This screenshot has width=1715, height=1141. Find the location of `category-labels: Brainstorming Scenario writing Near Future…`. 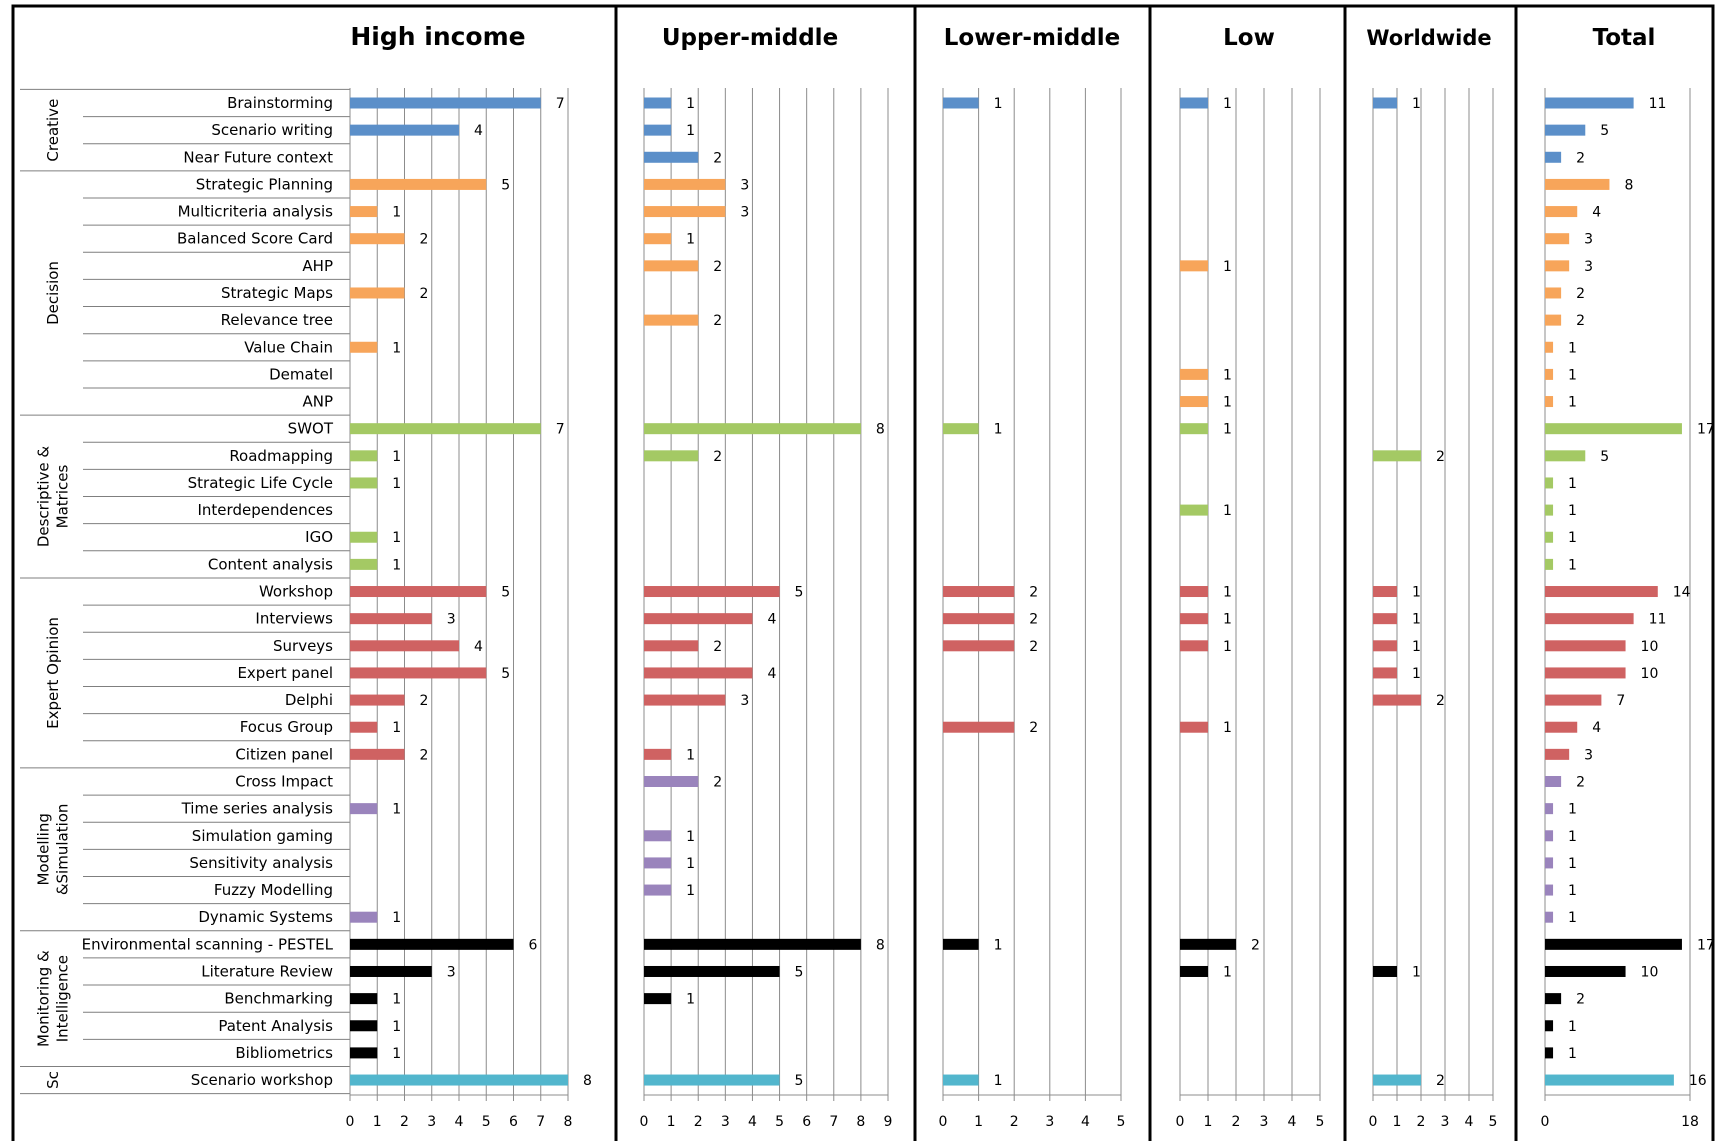

category-labels: Brainstorming Scenario writing Near Future… is located at coordinates (208, 591).